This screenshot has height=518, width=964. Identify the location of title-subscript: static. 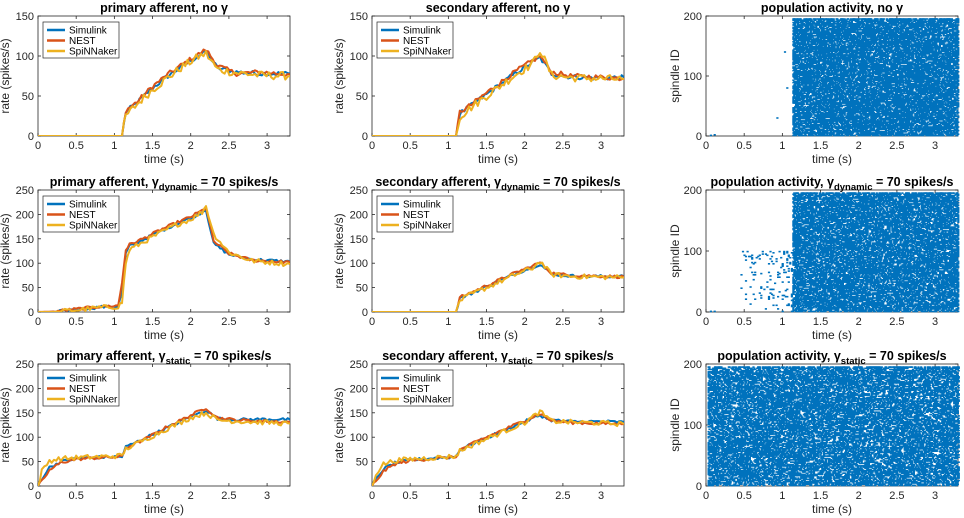
(178, 361).